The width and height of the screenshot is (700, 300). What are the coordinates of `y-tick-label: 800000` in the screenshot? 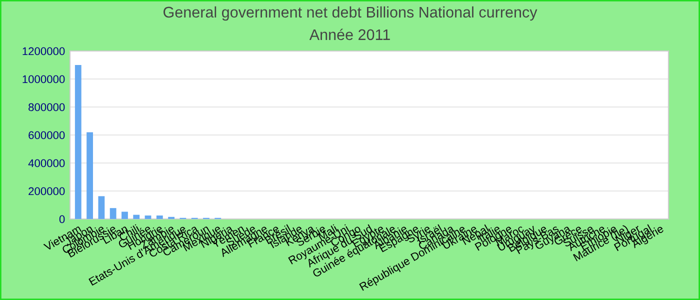 It's located at (46, 107).